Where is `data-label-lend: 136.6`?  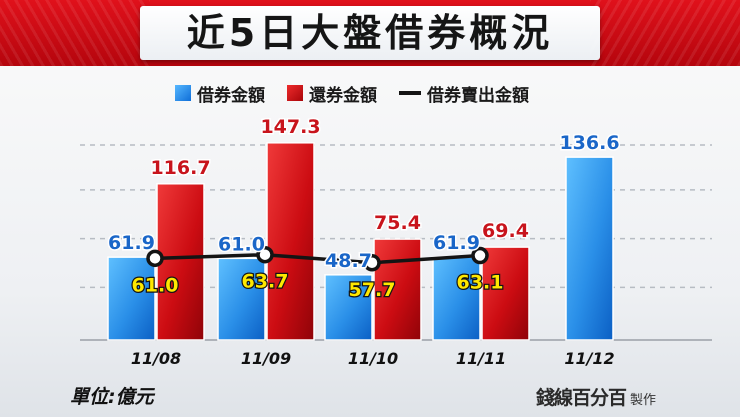 data-label-lend: 136.6 is located at coordinates (589, 143).